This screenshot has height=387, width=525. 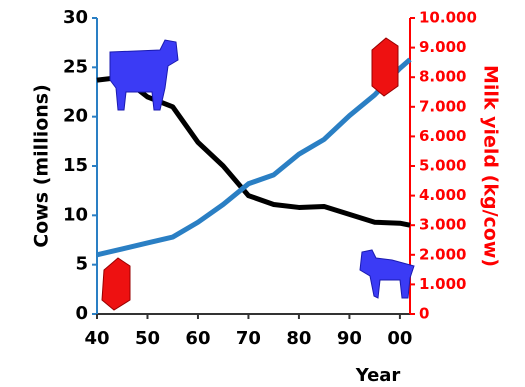 What do you see at coordinates (448, 18) in the screenshot?
I see `y2-tick-label: 10.000` at bounding box center [448, 18].